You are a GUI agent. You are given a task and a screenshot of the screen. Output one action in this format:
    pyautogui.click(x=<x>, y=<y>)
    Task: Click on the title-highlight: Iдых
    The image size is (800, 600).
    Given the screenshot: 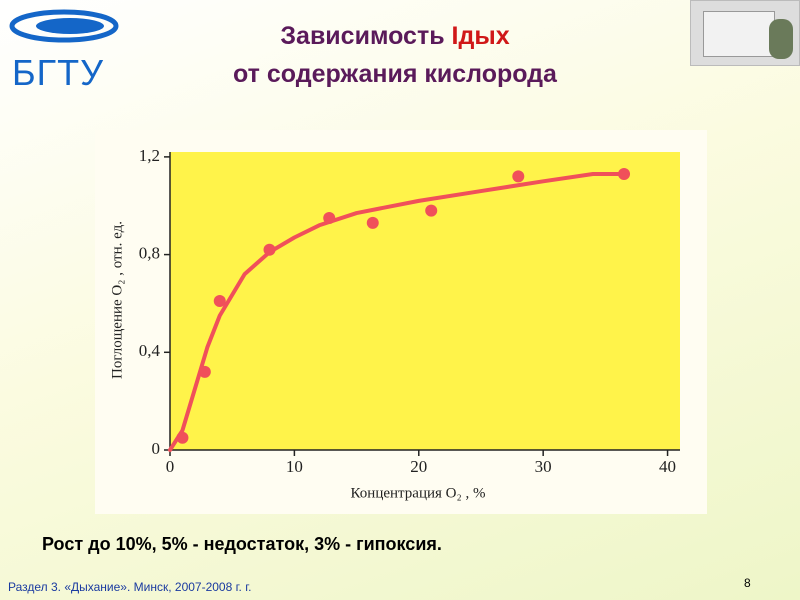 What is the action you would take?
    pyautogui.click(x=480, y=36)
    